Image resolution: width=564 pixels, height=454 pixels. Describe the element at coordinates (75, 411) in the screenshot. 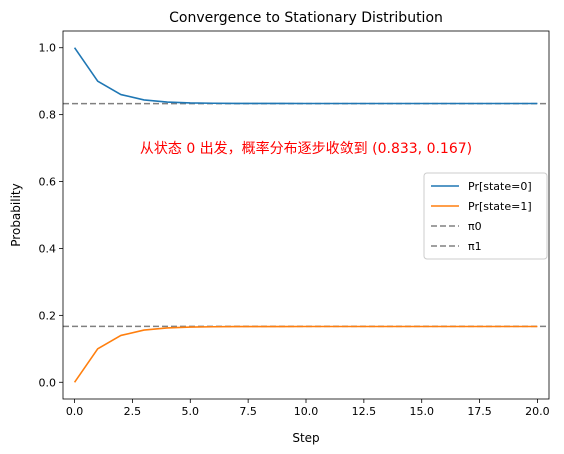

I see `x-tick-label: 0.0` at that location.